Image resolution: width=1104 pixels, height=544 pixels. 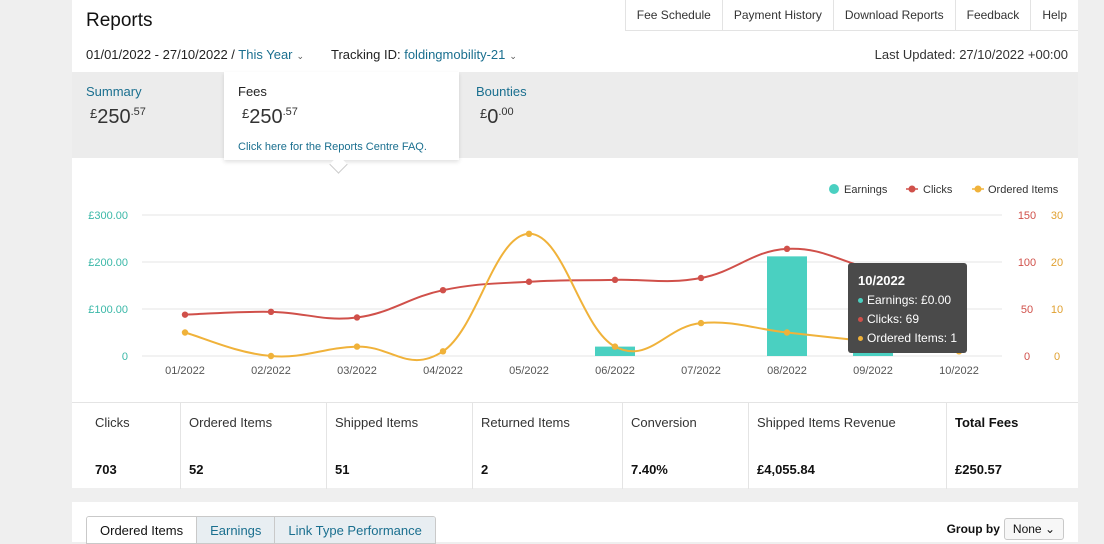 I want to click on help-link: Help, so click(x=1054, y=15).